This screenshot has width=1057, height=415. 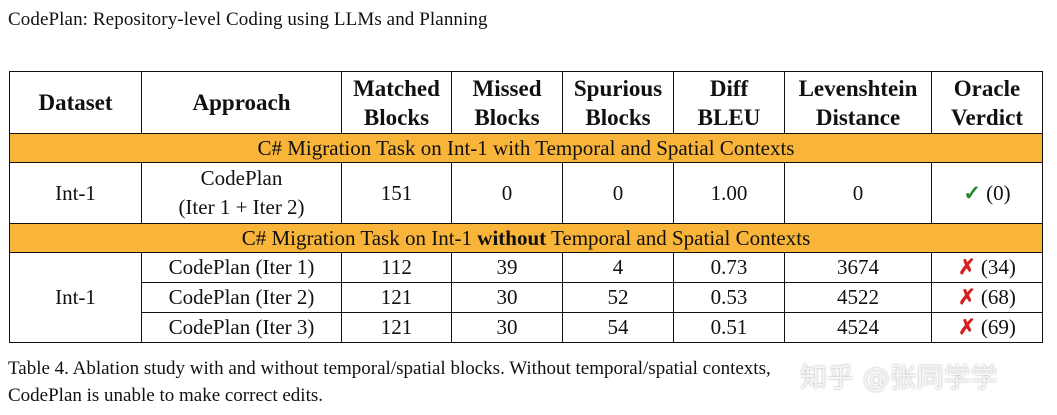 What do you see at coordinates (618, 267) in the screenshot?
I see `spurious-cell: 4` at bounding box center [618, 267].